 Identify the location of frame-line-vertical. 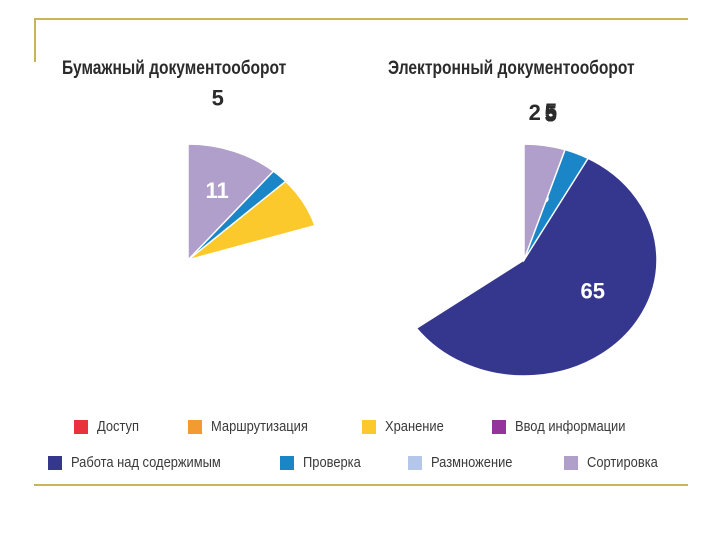
(35, 40).